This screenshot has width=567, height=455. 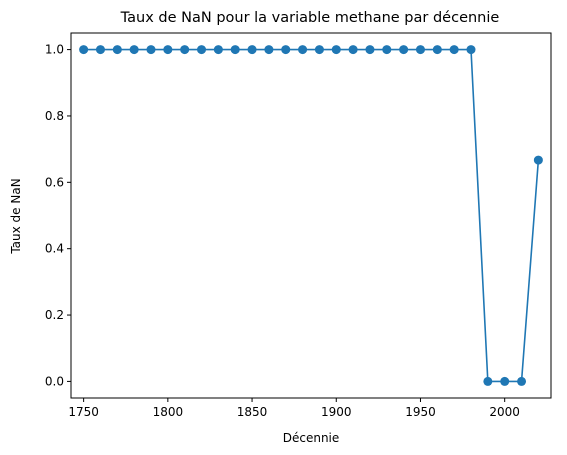 What do you see at coordinates (168, 412) in the screenshot?
I see `x-tick-label: 1800` at bounding box center [168, 412].